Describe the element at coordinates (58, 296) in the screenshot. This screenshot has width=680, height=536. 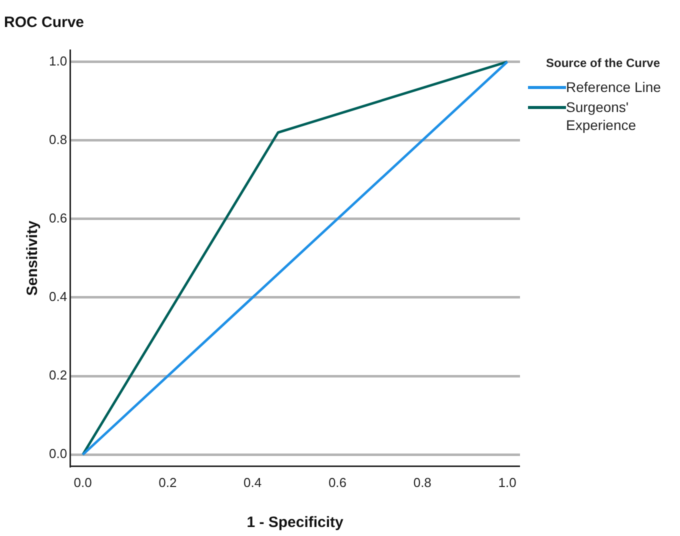
I see `y-tick-label: 0.4` at that location.